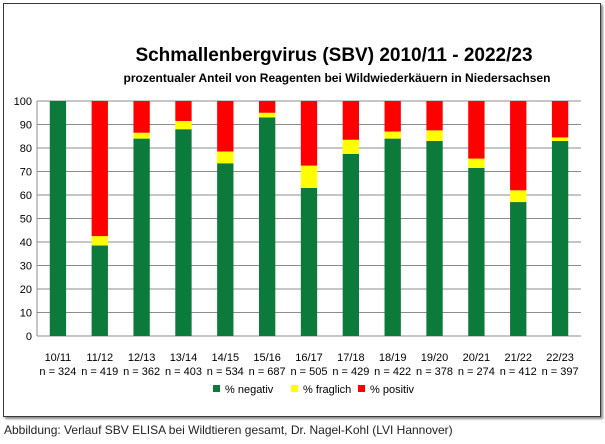 The image size is (605, 444). Describe the element at coordinates (249, 390) in the screenshot. I see `legend-label-negativ: % negativ` at that location.